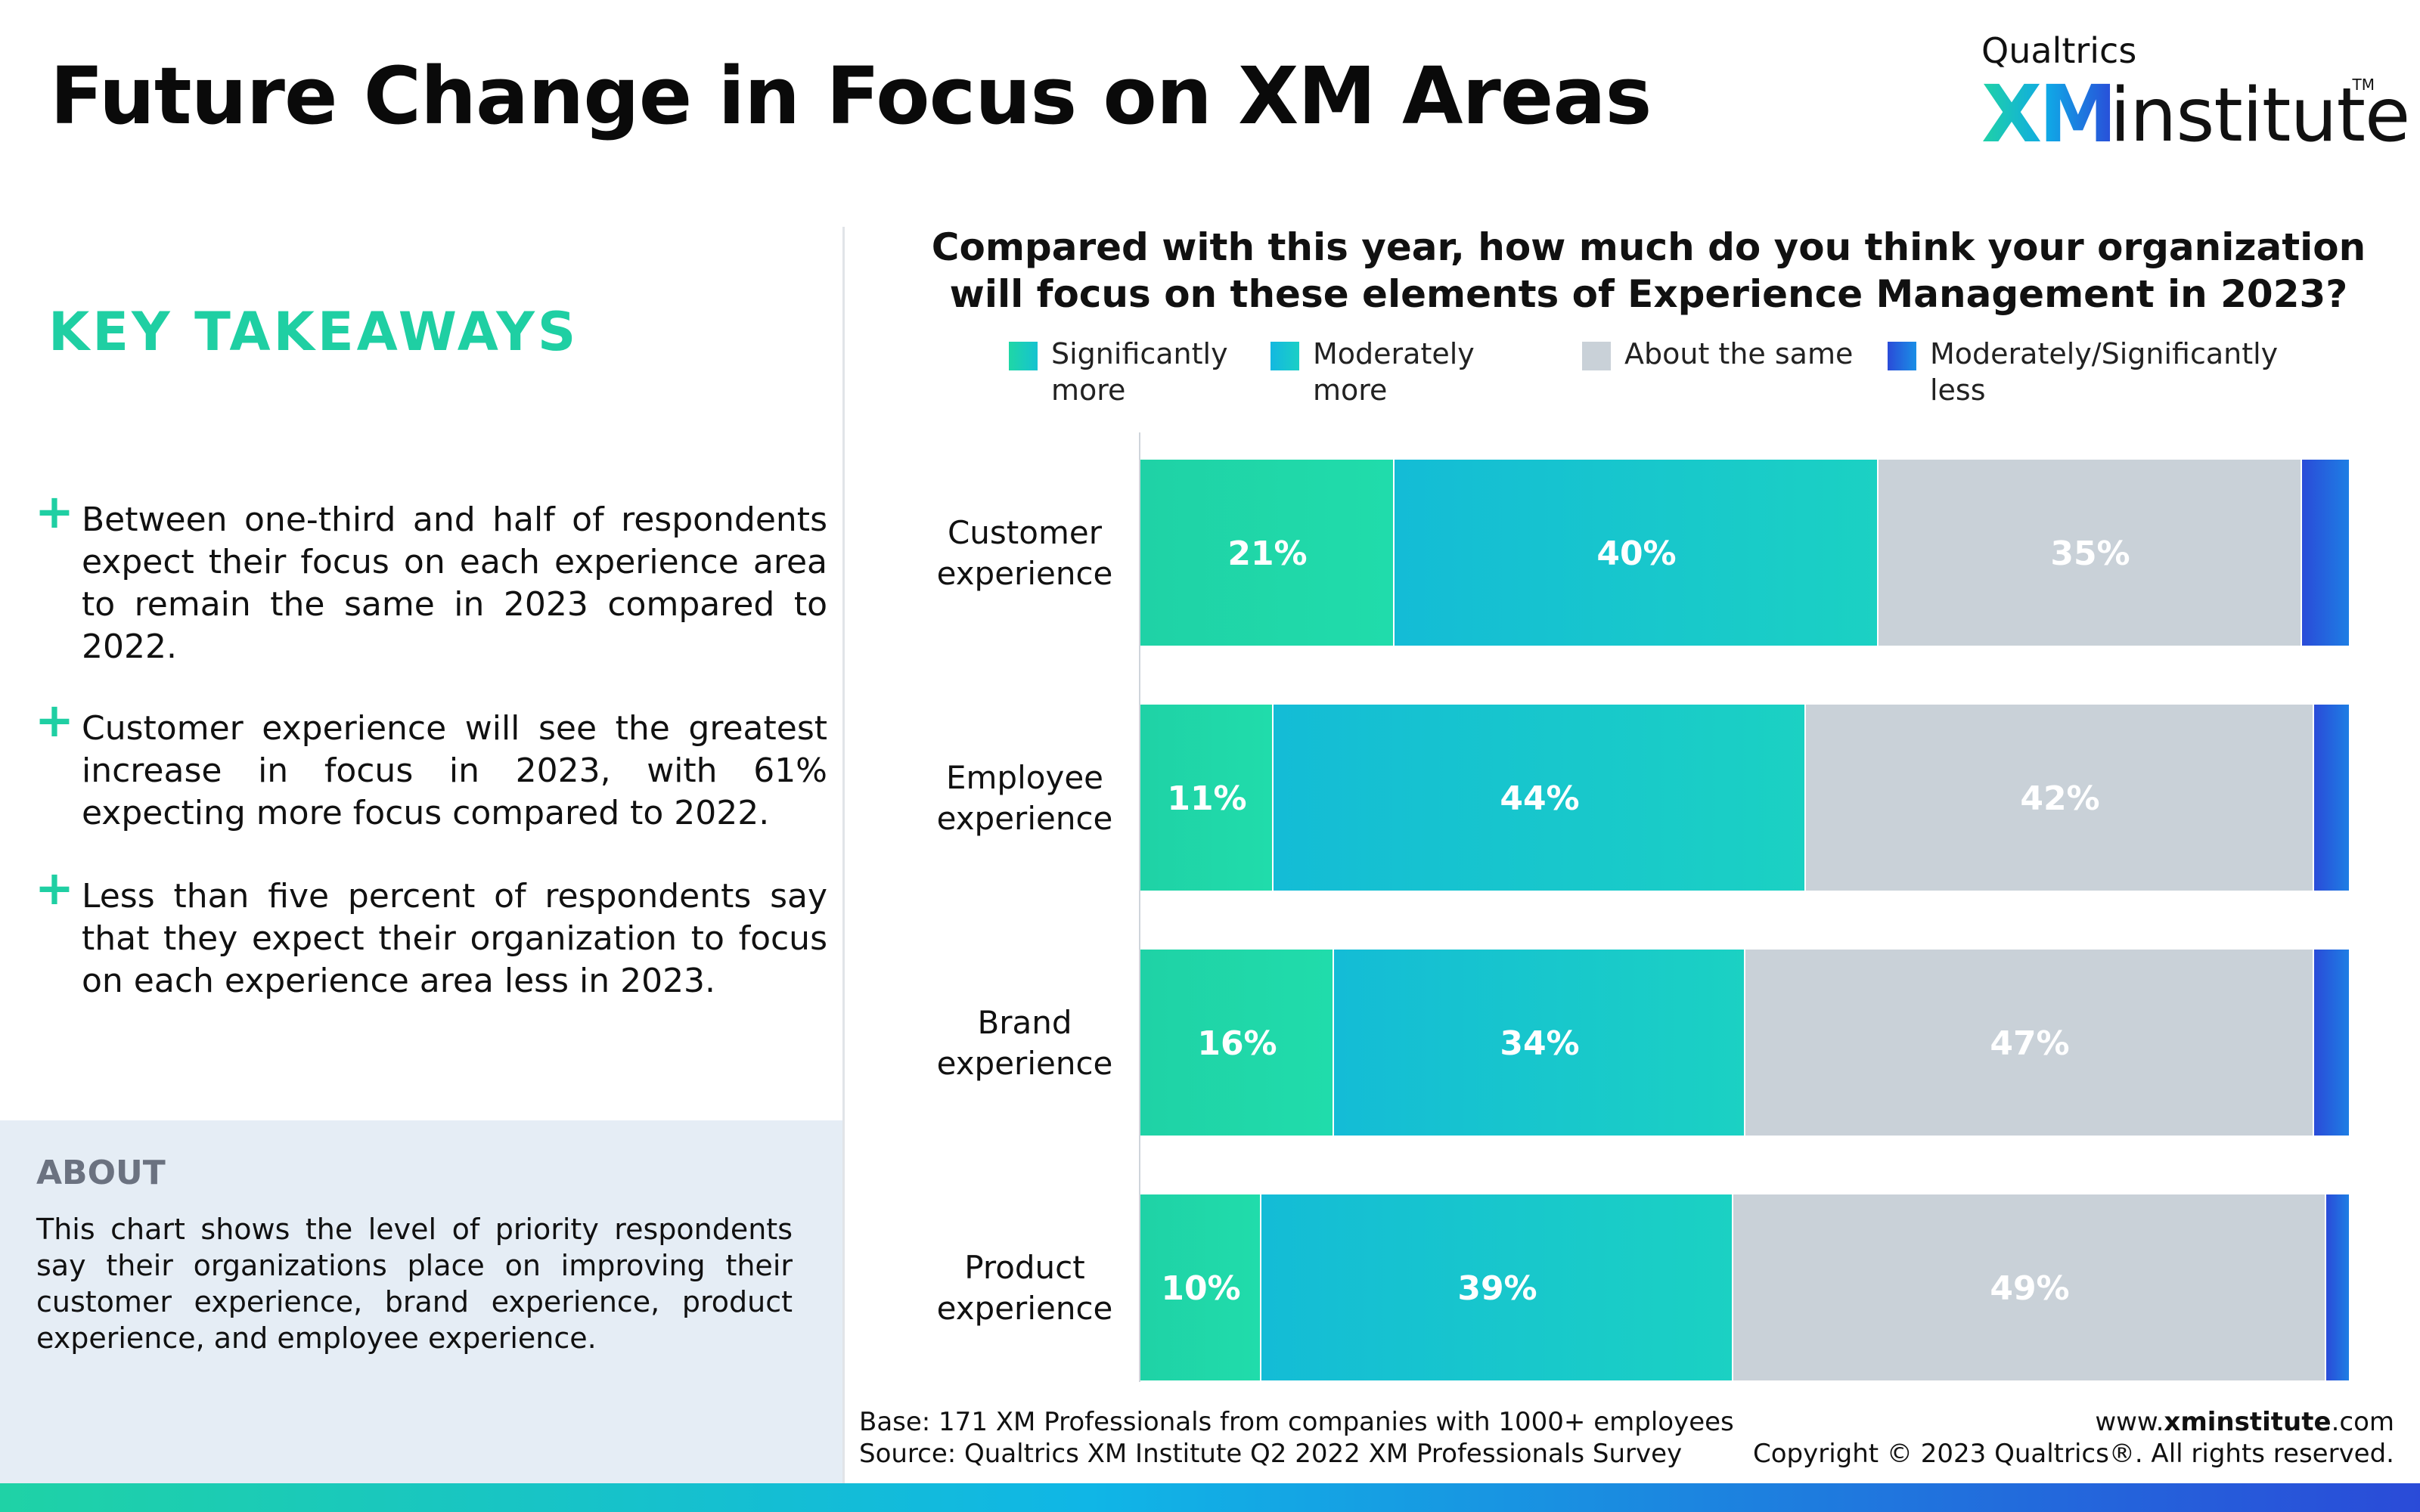 The image size is (2420, 1512). Describe the element at coordinates (2260, 116) in the screenshot. I see `brand-institute-text: institute` at that location.